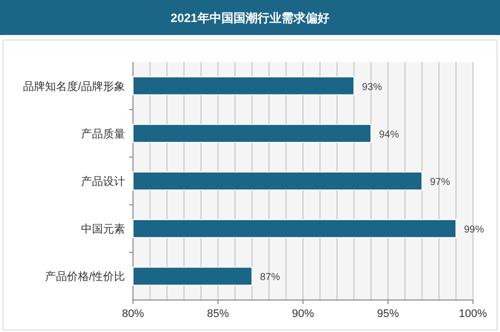  What do you see at coordinates (389, 134) in the screenshot?
I see `data-label: 94%` at bounding box center [389, 134].